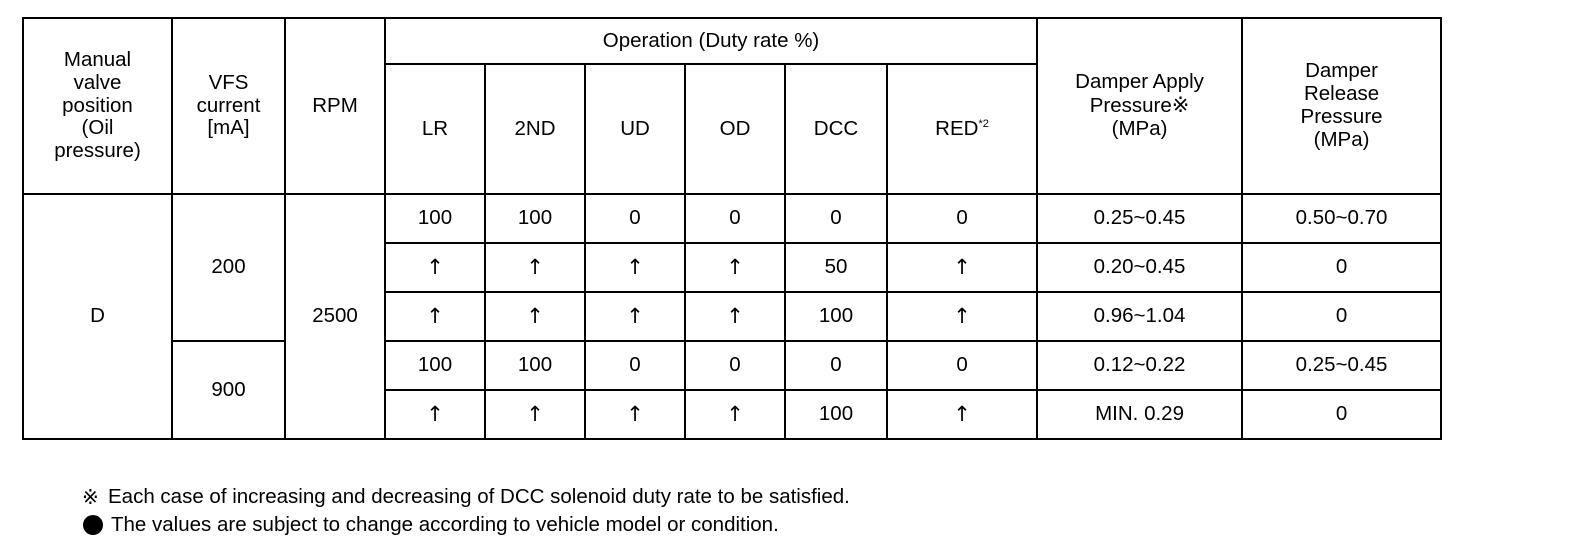  I want to click on cell-damper-apply: 0.12~0.22, so click(1140, 365).